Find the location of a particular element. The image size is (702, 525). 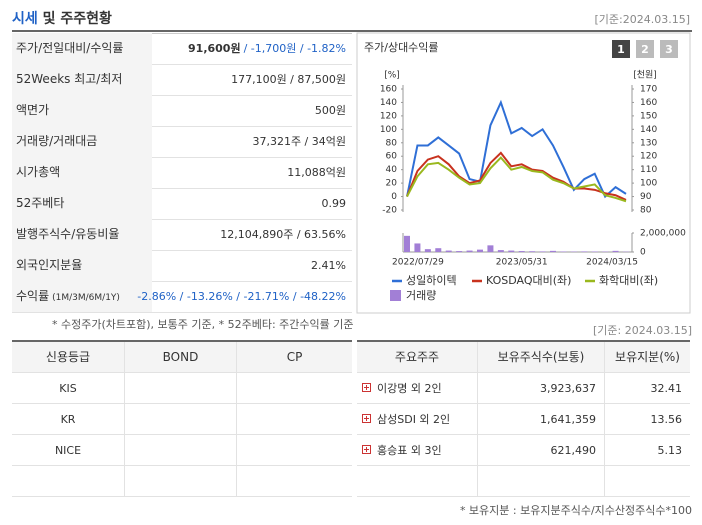

label: 거래량/거래대금 is located at coordinates (57, 141).